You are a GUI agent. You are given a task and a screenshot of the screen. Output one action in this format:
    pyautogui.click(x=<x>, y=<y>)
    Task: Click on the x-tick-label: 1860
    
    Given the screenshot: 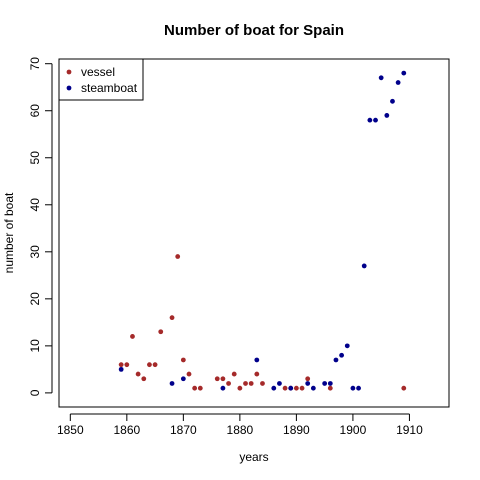 What is the action you would take?
    pyautogui.click(x=126, y=430)
    